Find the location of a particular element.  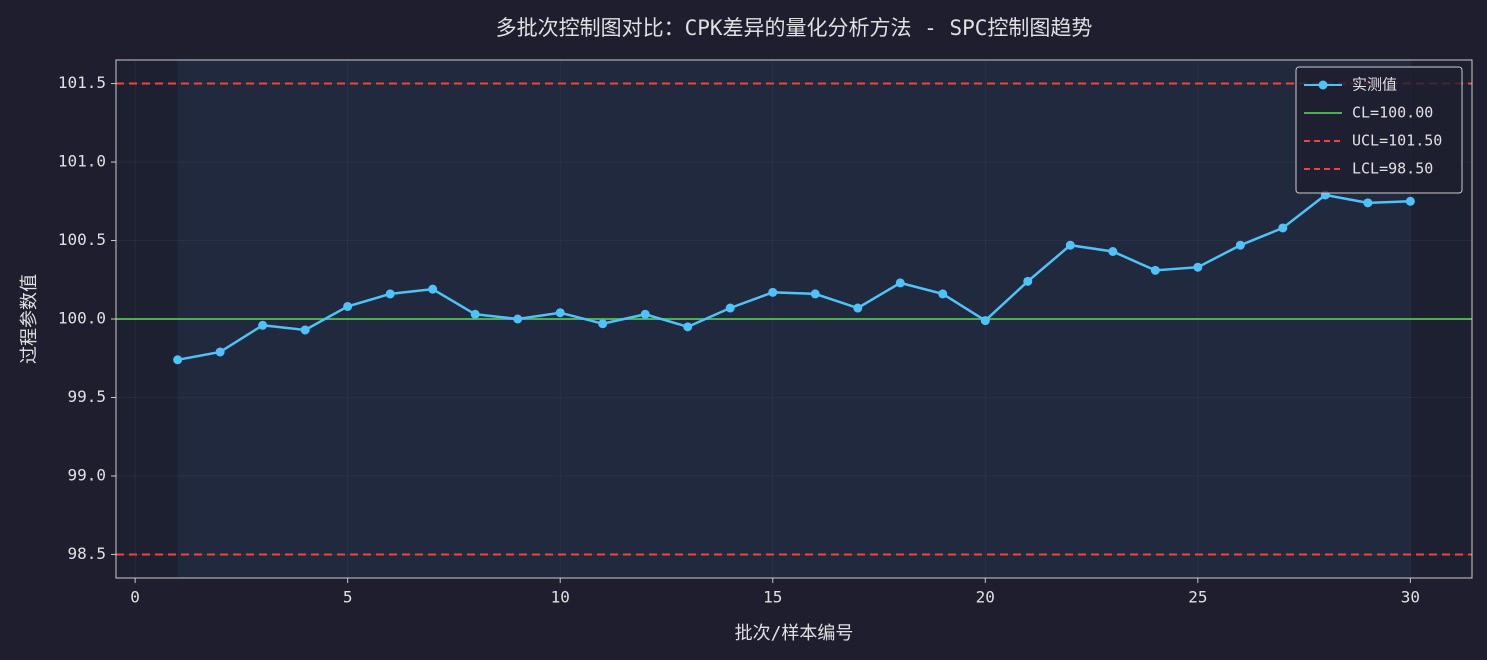

chart-title: 多批次控制图对比：CPK差异的量化分析方法 - SPC控制图趋势 is located at coordinates (794, 28).